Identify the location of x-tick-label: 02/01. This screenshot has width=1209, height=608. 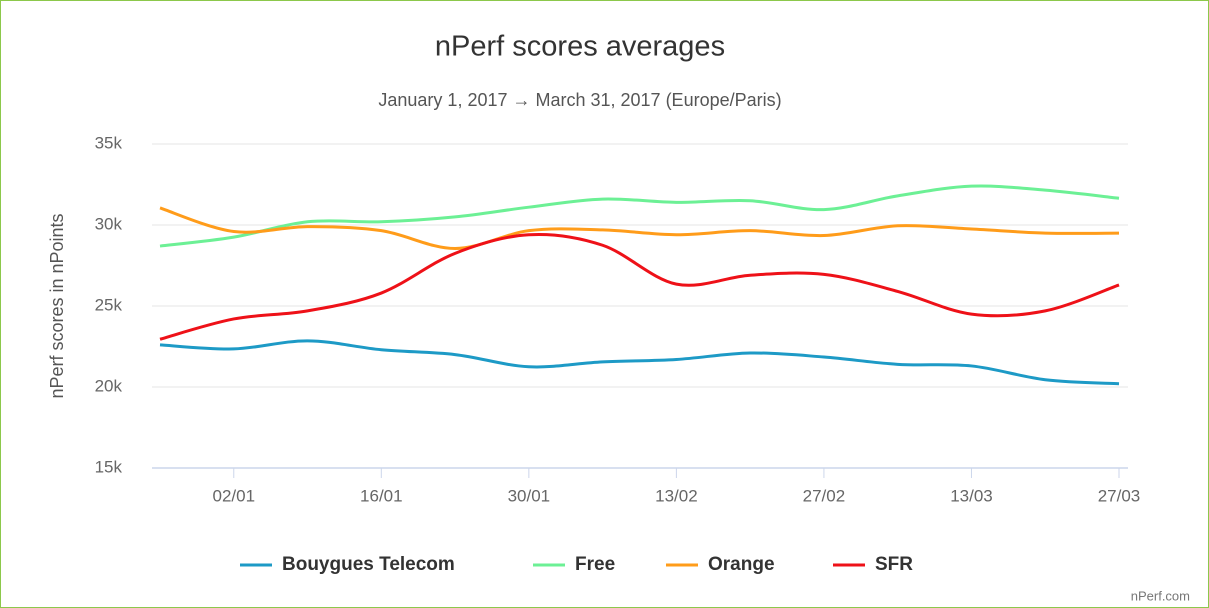
(233, 495).